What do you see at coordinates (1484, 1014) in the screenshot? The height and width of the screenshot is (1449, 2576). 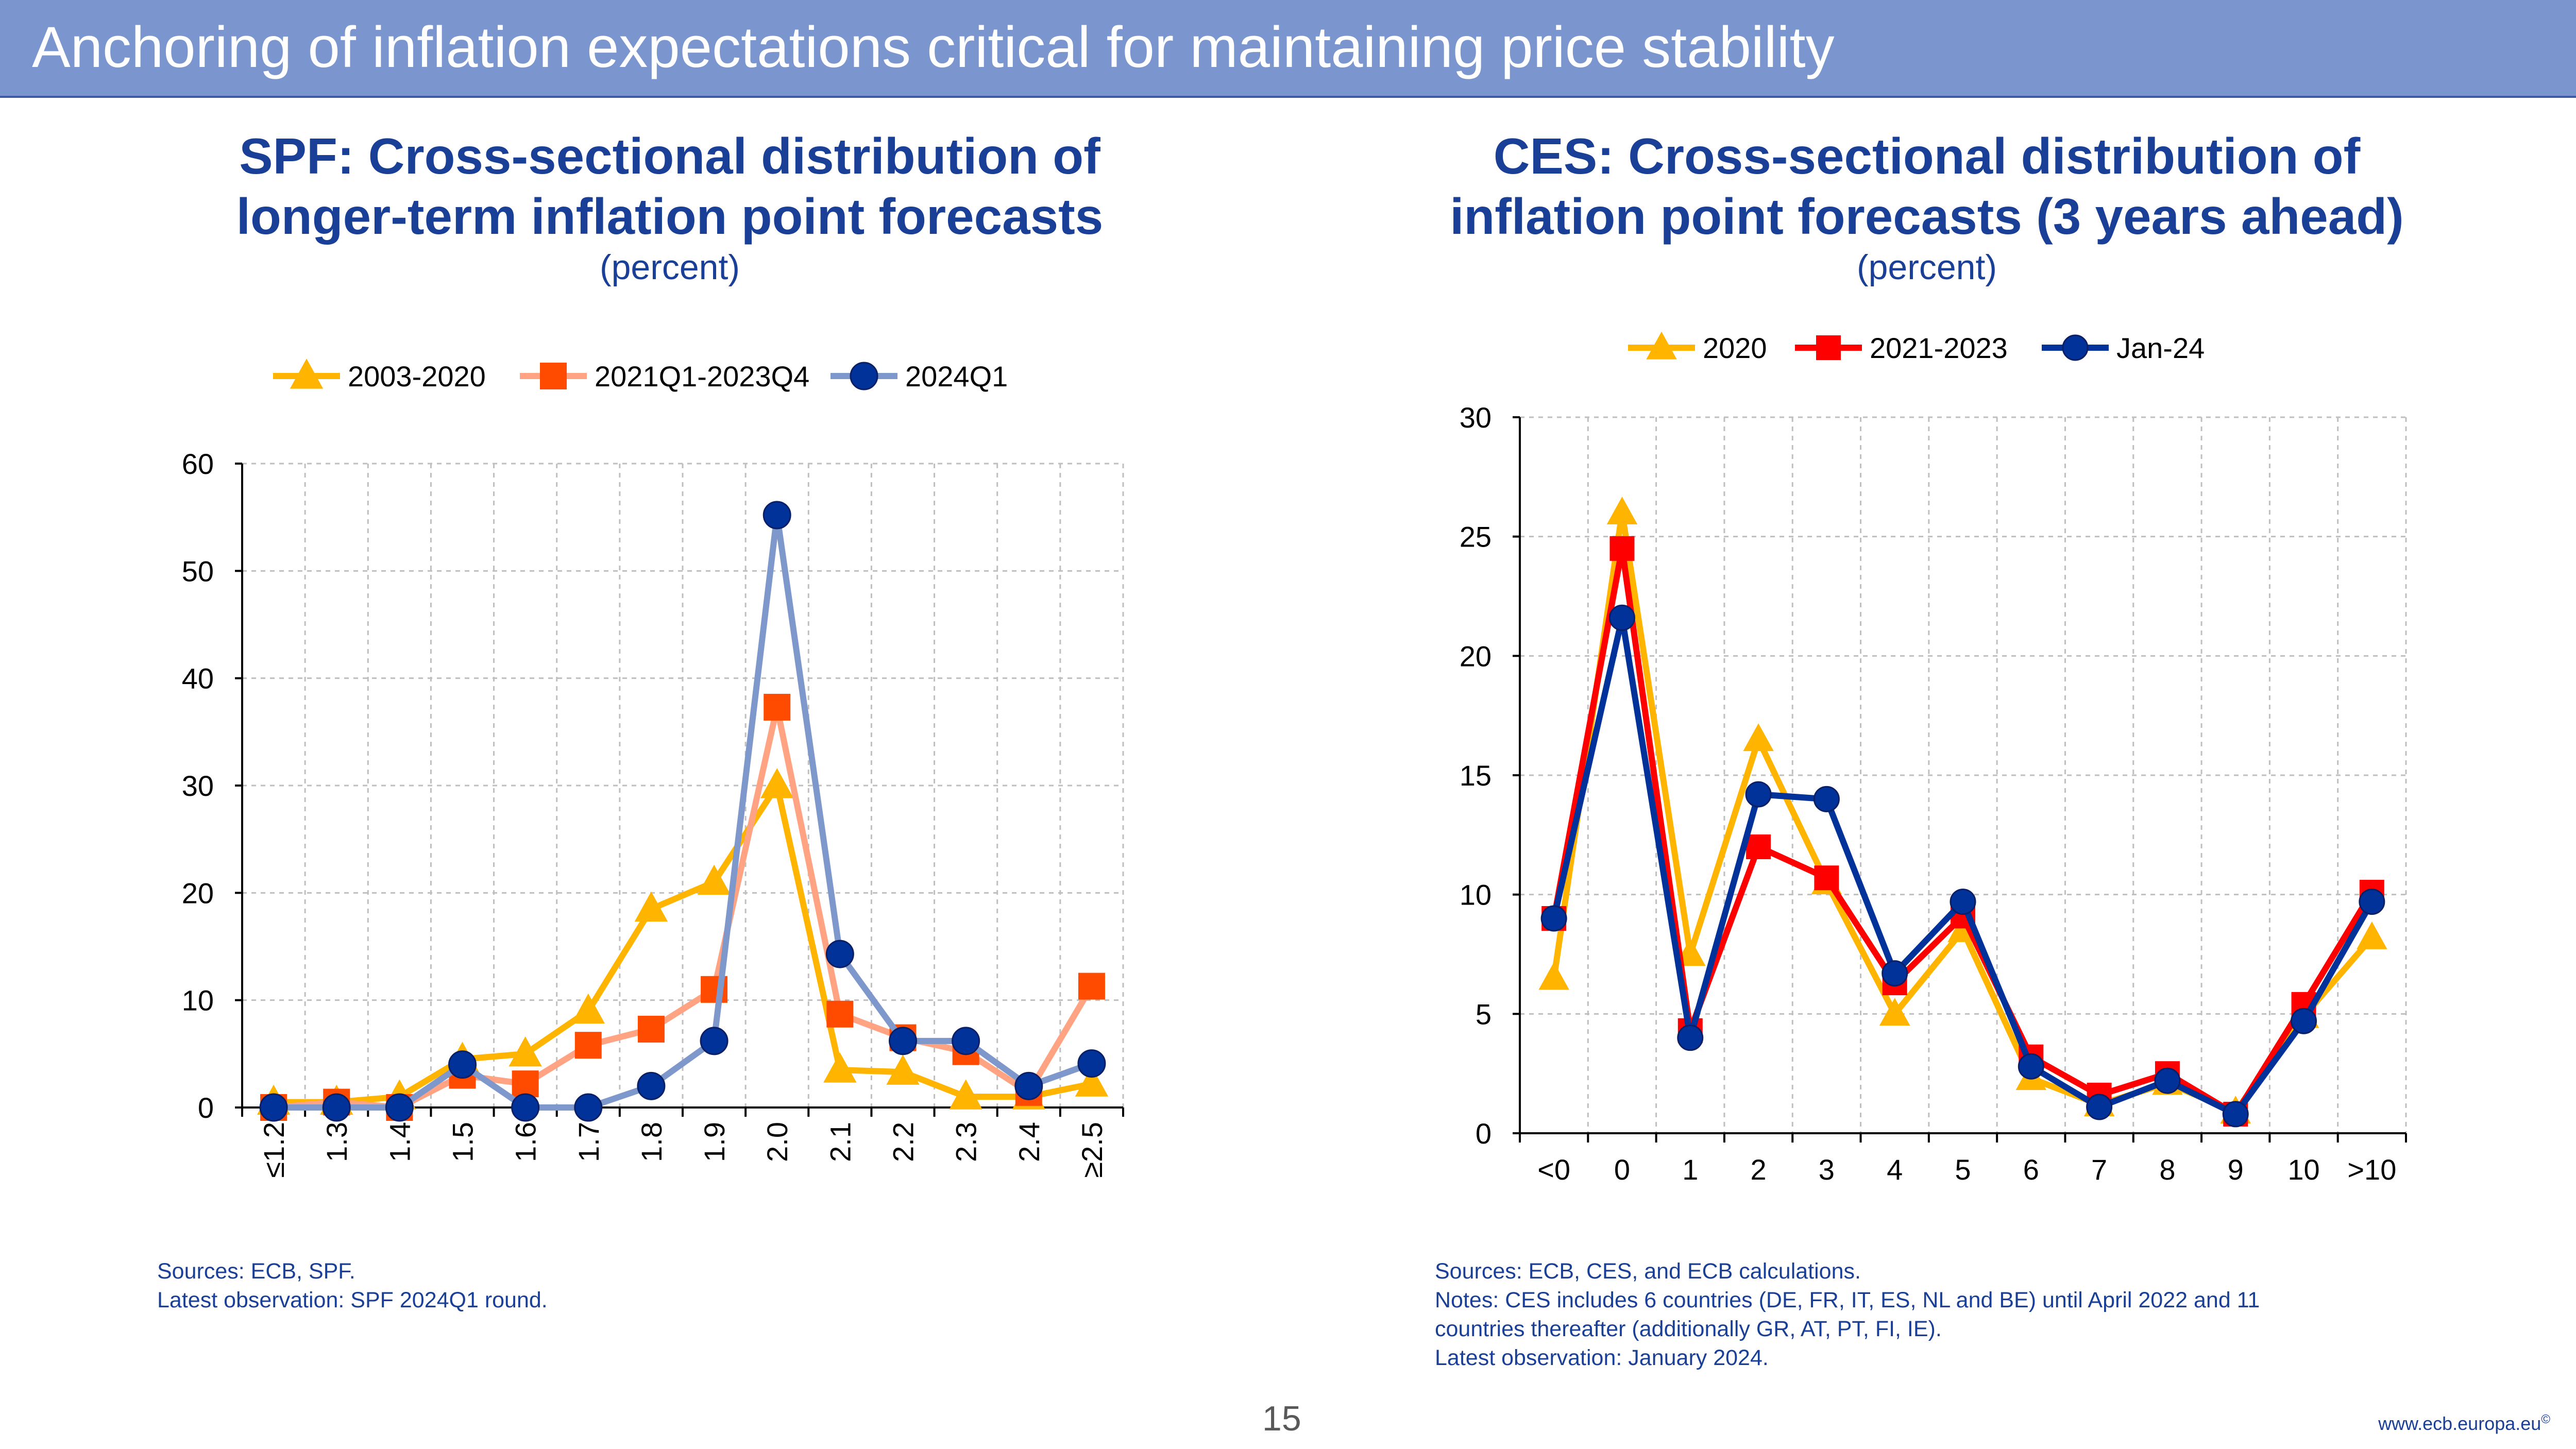 I see `y-tick-label: 5` at bounding box center [1484, 1014].